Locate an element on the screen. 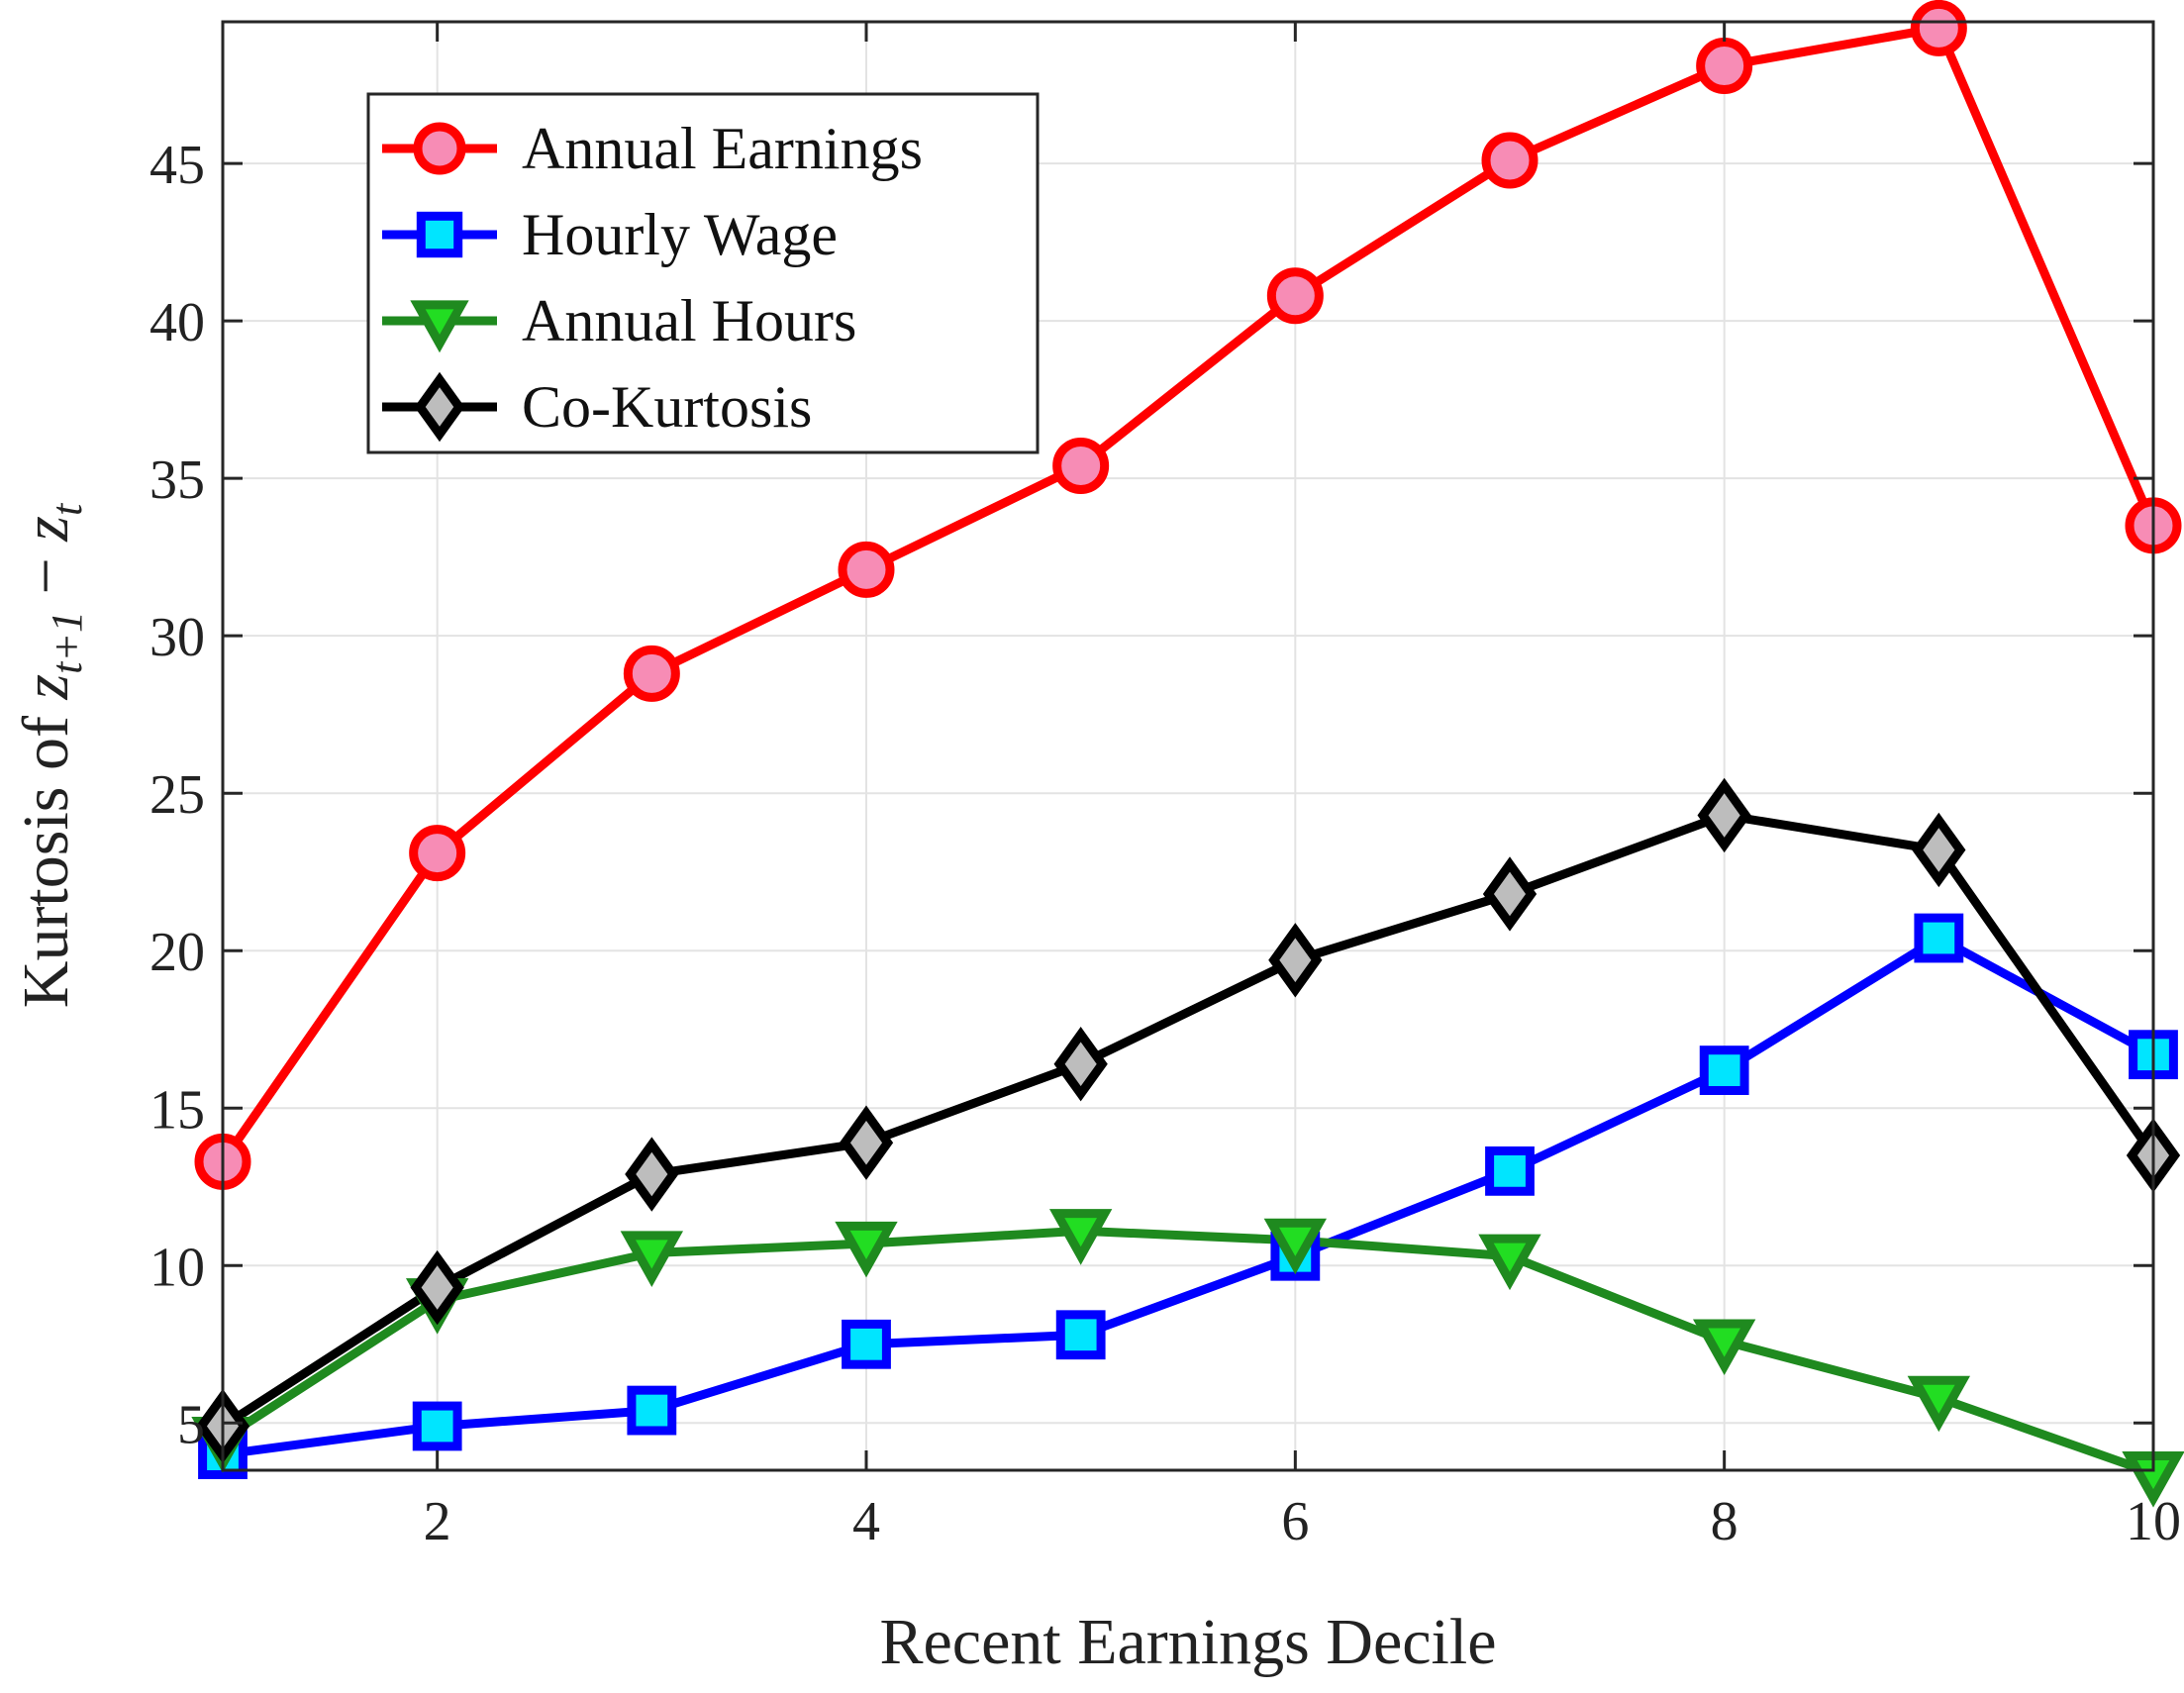 The image size is (2184, 1693). x-tick-label: 6 is located at coordinates (1295, 1521).